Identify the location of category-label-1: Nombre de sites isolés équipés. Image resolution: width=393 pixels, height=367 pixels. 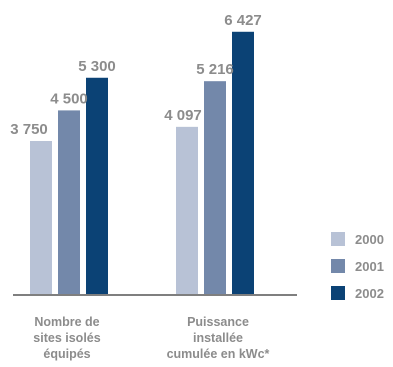
(66, 338).